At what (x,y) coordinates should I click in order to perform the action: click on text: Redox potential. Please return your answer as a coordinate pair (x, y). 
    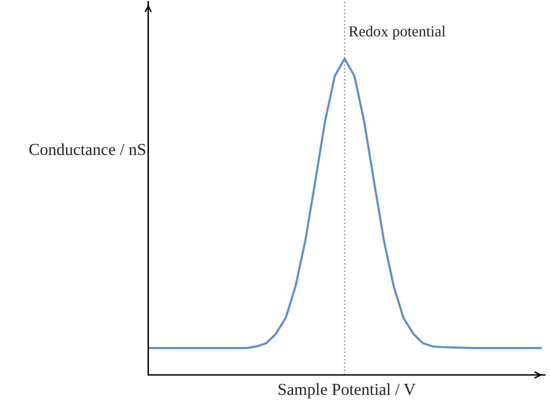
    Looking at the image, I should click on (397, 33).